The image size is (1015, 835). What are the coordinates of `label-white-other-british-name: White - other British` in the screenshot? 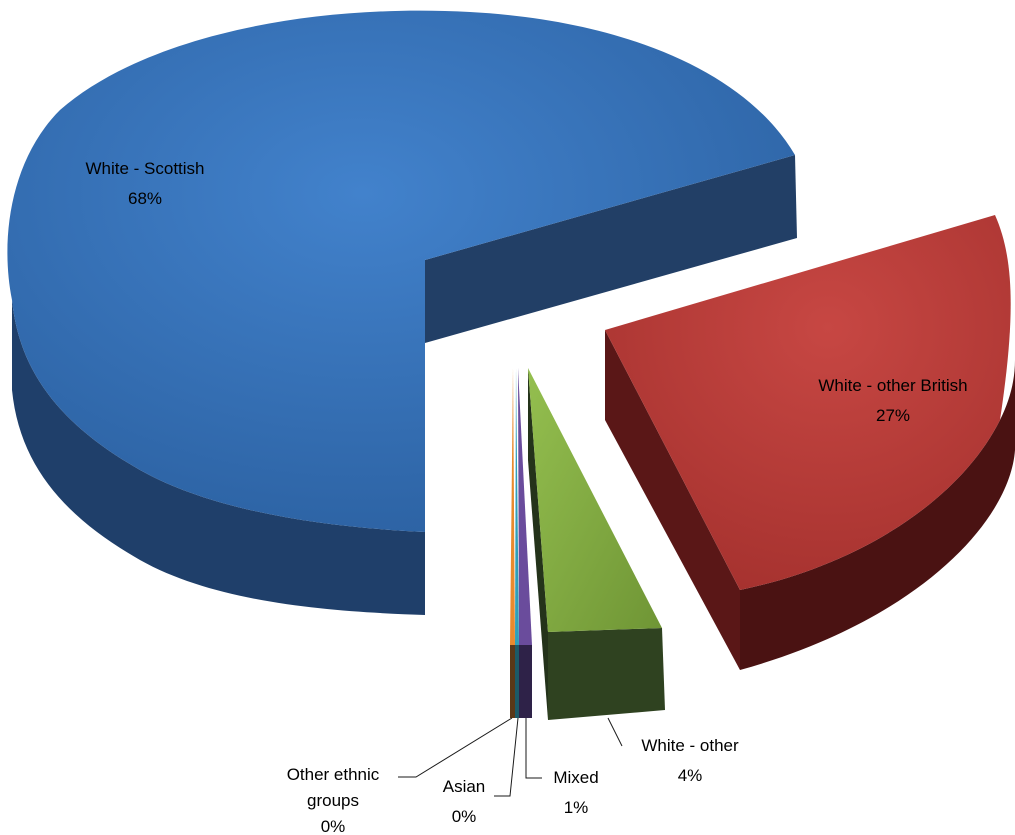 It's located at (892, 385).